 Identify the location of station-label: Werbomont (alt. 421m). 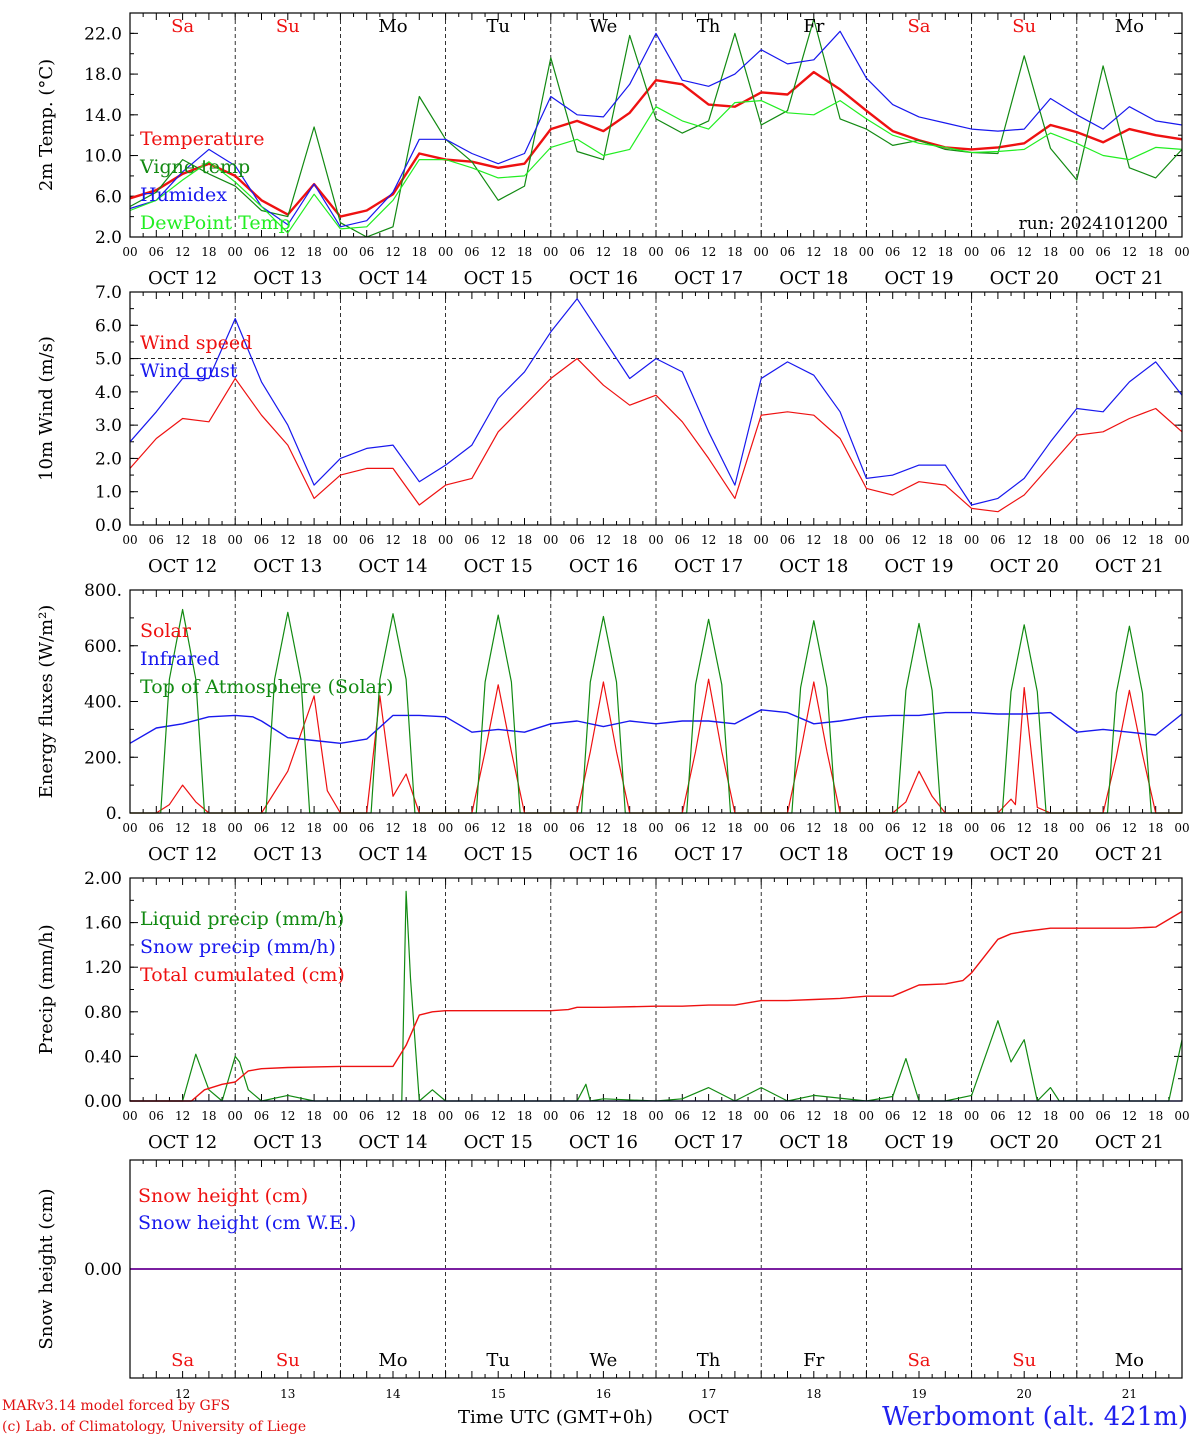
(1035, 1417).